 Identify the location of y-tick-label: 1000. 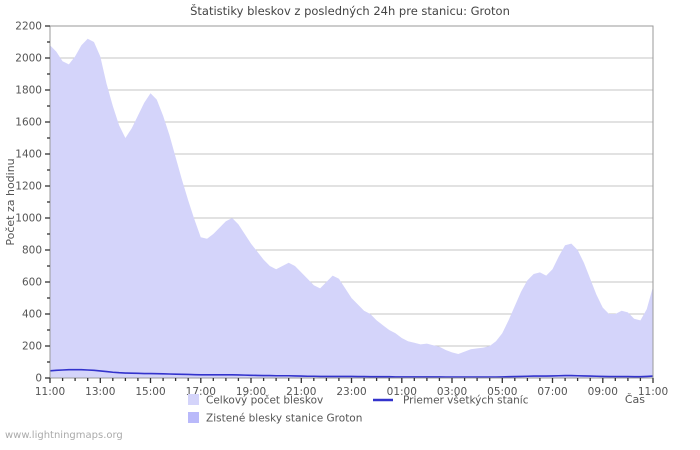
(28, 219).